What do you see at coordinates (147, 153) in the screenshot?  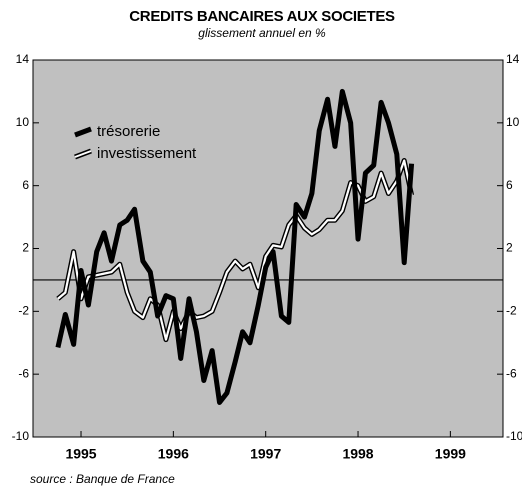 I see `legend-label: investissement` at bounding box center [147, 153].